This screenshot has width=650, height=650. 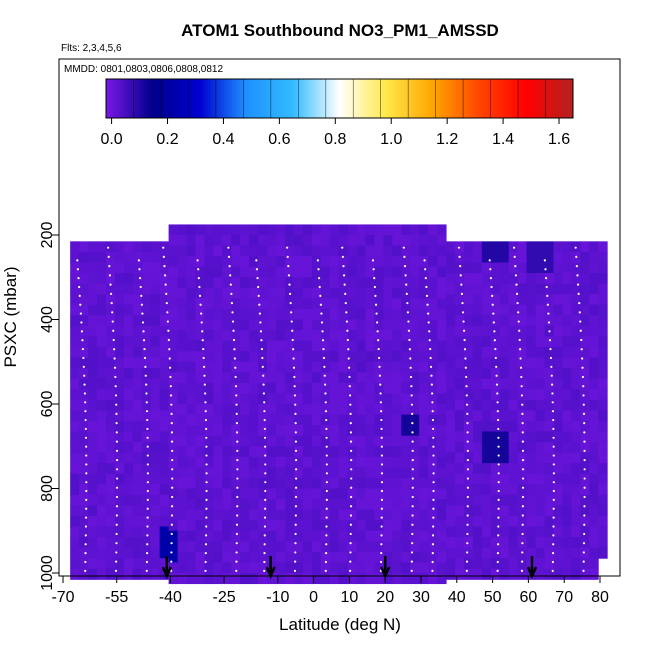 I want to click on x-tick-label: -40, so click(x=170, y=597).